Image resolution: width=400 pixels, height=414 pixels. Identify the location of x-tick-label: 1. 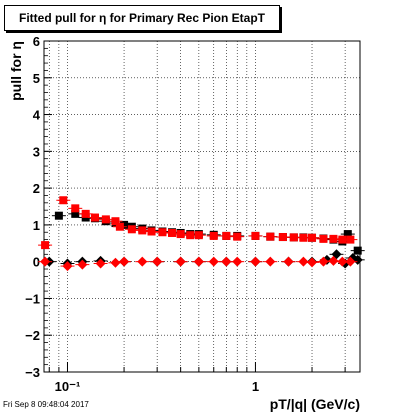
(255, 386).